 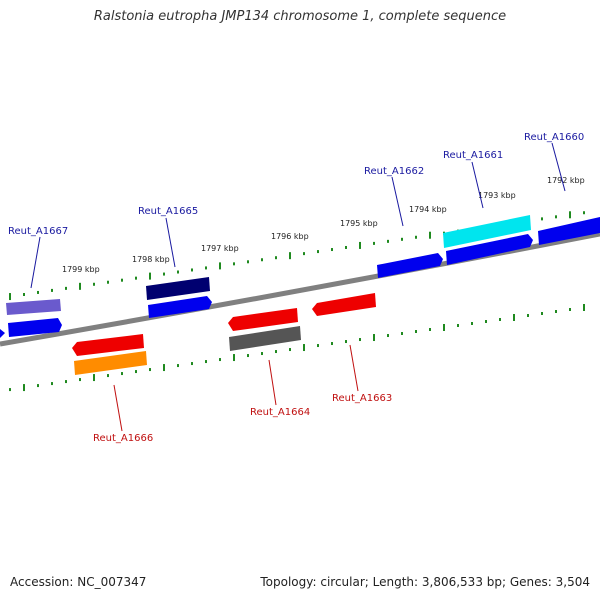 What do you see at coordinates (187, 350) in the screenshot?
I see `gene-reverse-row-outer` at bounding box center [187, 350].